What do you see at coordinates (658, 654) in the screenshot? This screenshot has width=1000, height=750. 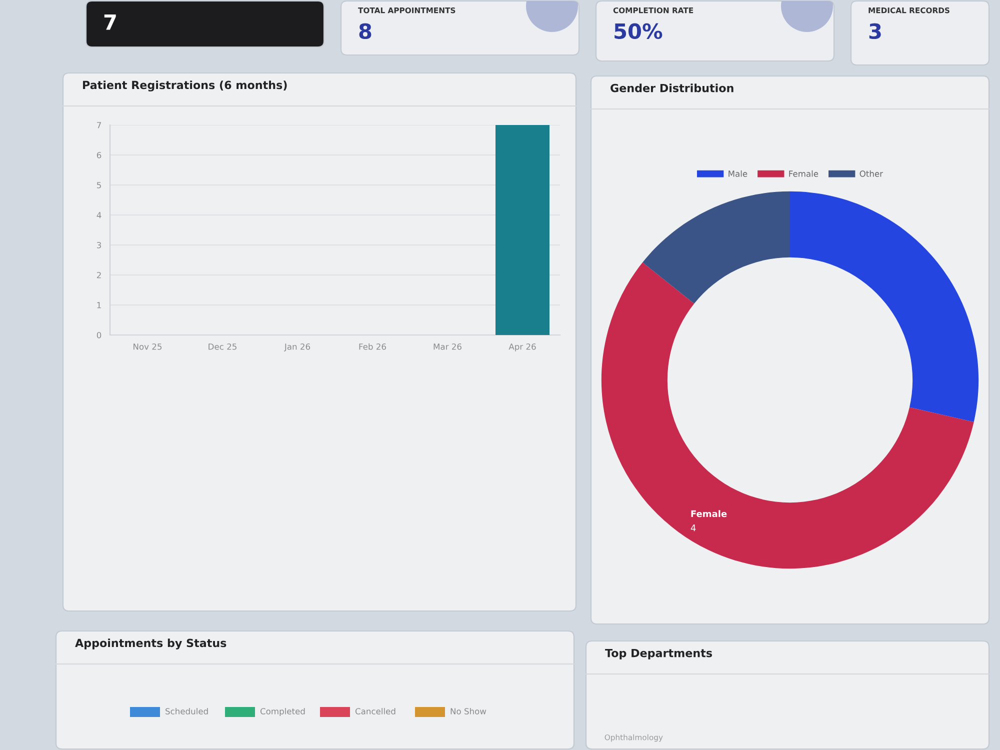 I see `text: Top Departments` at bounding box center [658, 654].